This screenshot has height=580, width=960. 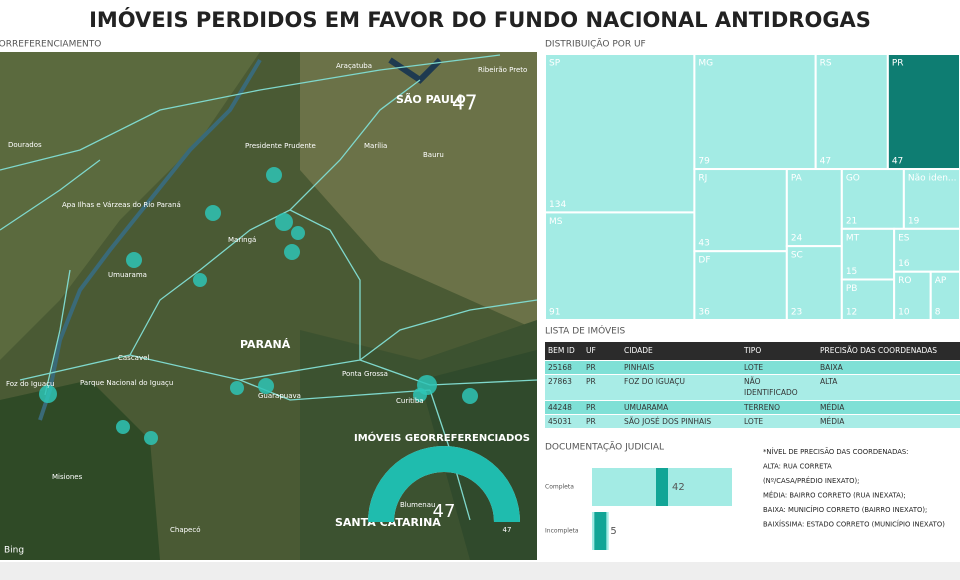 What do you see at coordinates (442, 437) in the screenshot?
I see `gauge-title: IMÓVEIS GEORREFERENCIADOS` at bounding box center [442, 437].